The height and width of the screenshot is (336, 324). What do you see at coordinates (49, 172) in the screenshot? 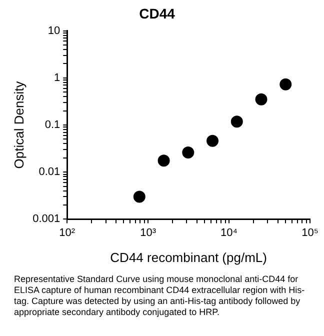
I see `y-tick-label: 0.01` at bounding box center [49, 172].